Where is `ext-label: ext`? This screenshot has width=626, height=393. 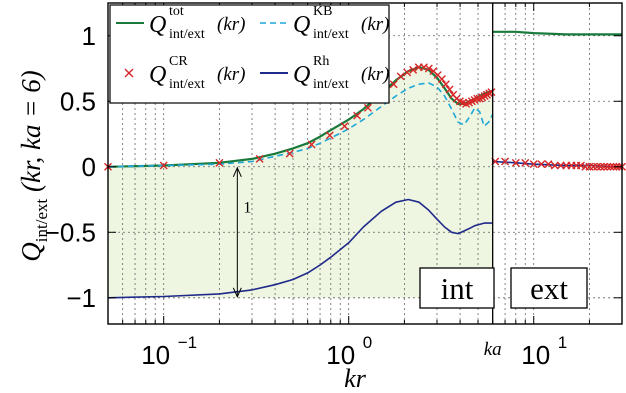 ext-label: ext is located at coordinates (549, 288).